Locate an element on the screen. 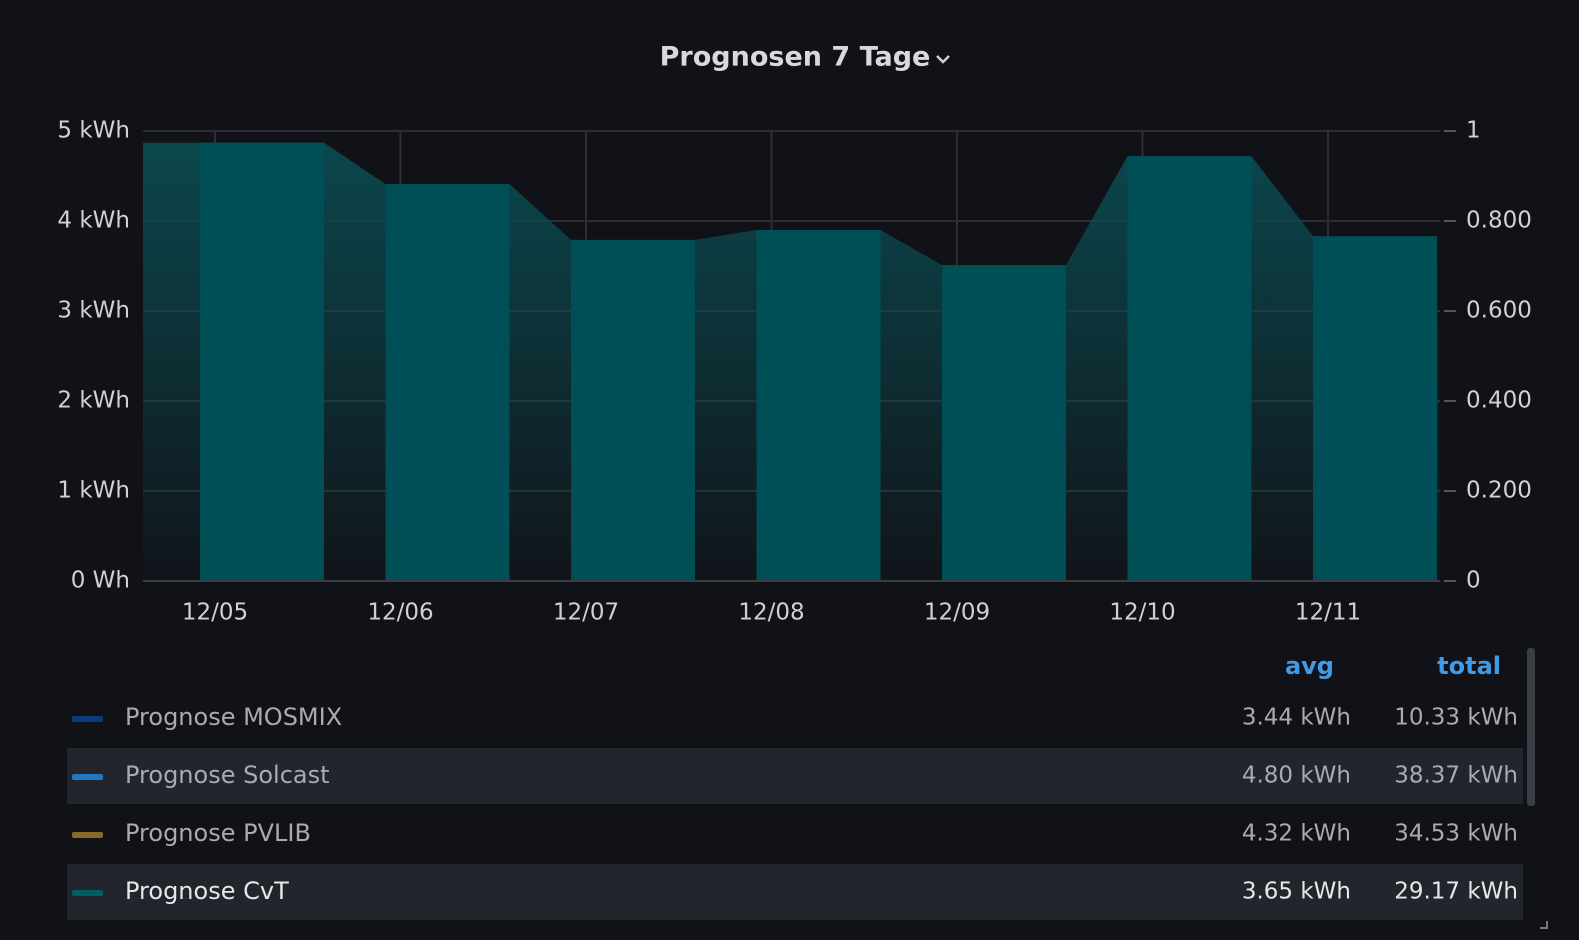 This screenshot has height=940, width=1579. legend-avg: 3.44 kWh is located at coordinates (1296, 718).